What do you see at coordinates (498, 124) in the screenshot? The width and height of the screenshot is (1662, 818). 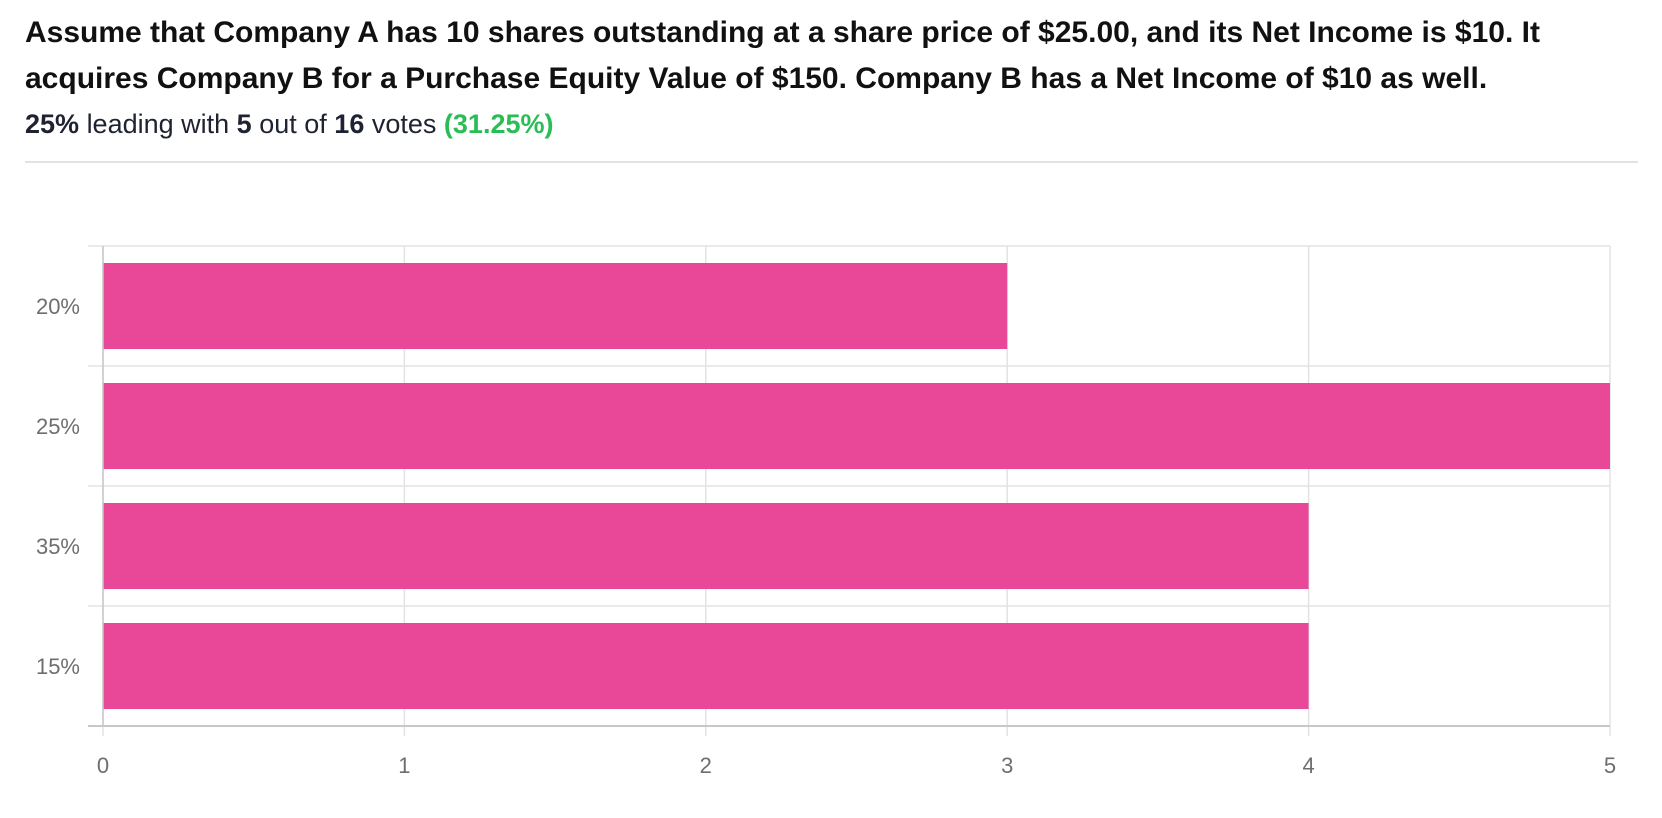 I see `leading-share: (31.25%)` at bounding box center [498, 124].